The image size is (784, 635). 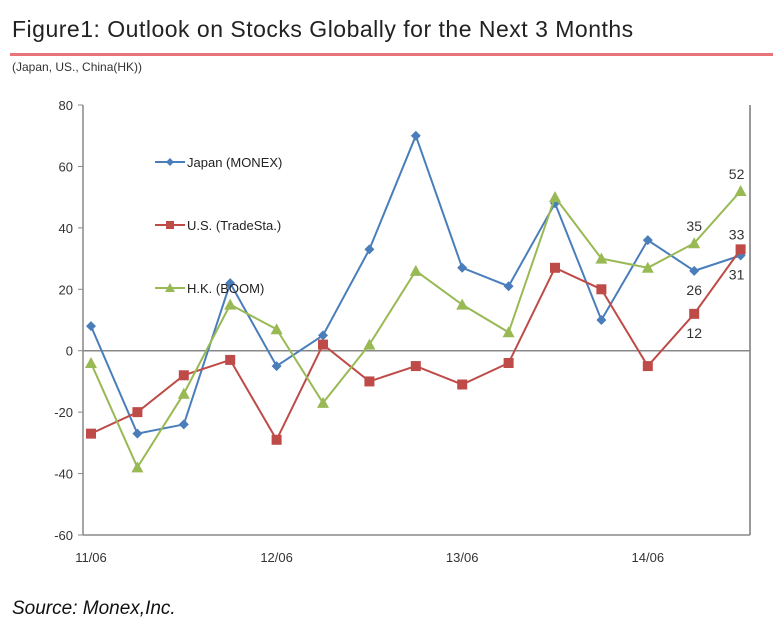 I want to click on source-note: Source: Monex,Inc., so click(x=94, y=608).